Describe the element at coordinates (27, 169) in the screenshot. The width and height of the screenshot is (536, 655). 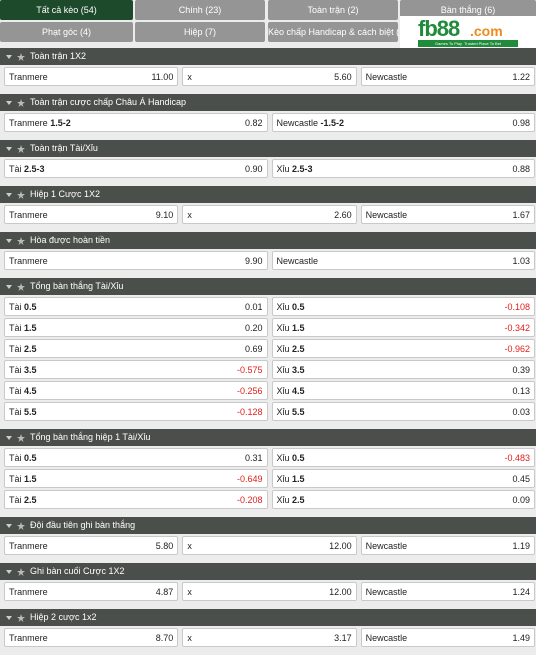
I see `selection: Tài 2.5-3` at that location.